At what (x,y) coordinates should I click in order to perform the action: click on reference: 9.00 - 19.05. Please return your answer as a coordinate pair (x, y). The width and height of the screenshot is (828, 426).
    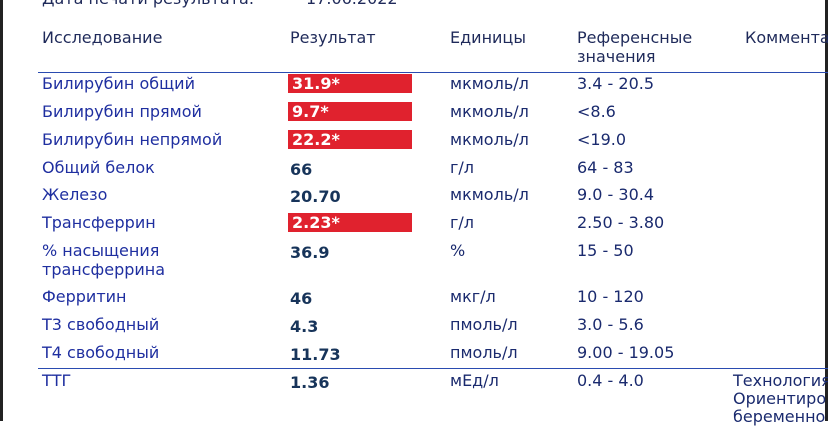
    Looking at the image, I should click on (626, 352).